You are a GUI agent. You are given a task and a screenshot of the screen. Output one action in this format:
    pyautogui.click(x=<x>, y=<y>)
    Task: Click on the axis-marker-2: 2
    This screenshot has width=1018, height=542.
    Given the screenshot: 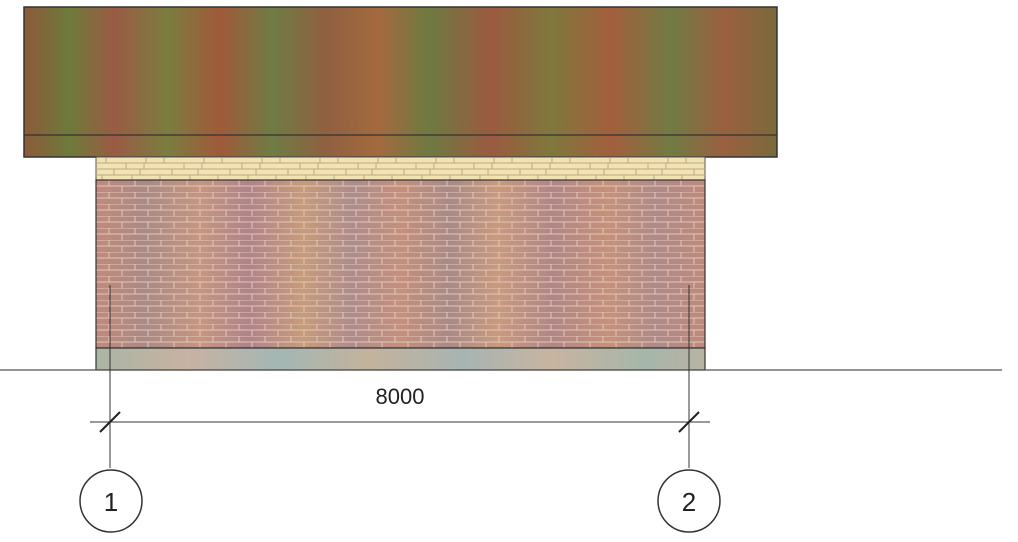 What is the action you would take?
    pyautogui.click(x=689, y=501)
    